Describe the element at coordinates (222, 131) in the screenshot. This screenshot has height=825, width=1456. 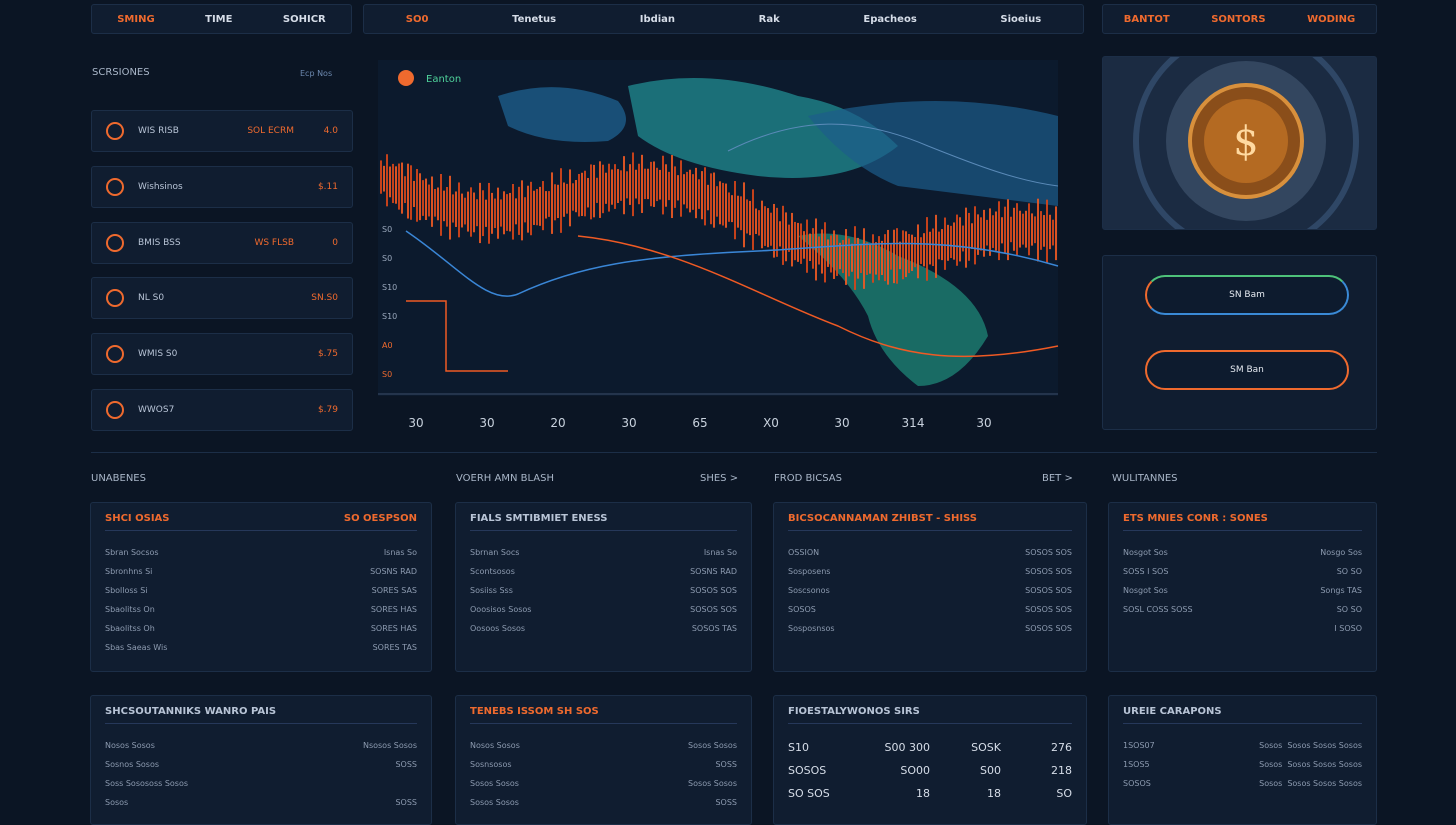
I see `sidebar-item: WIS RISB SOL ECRM 4.0` at that location.